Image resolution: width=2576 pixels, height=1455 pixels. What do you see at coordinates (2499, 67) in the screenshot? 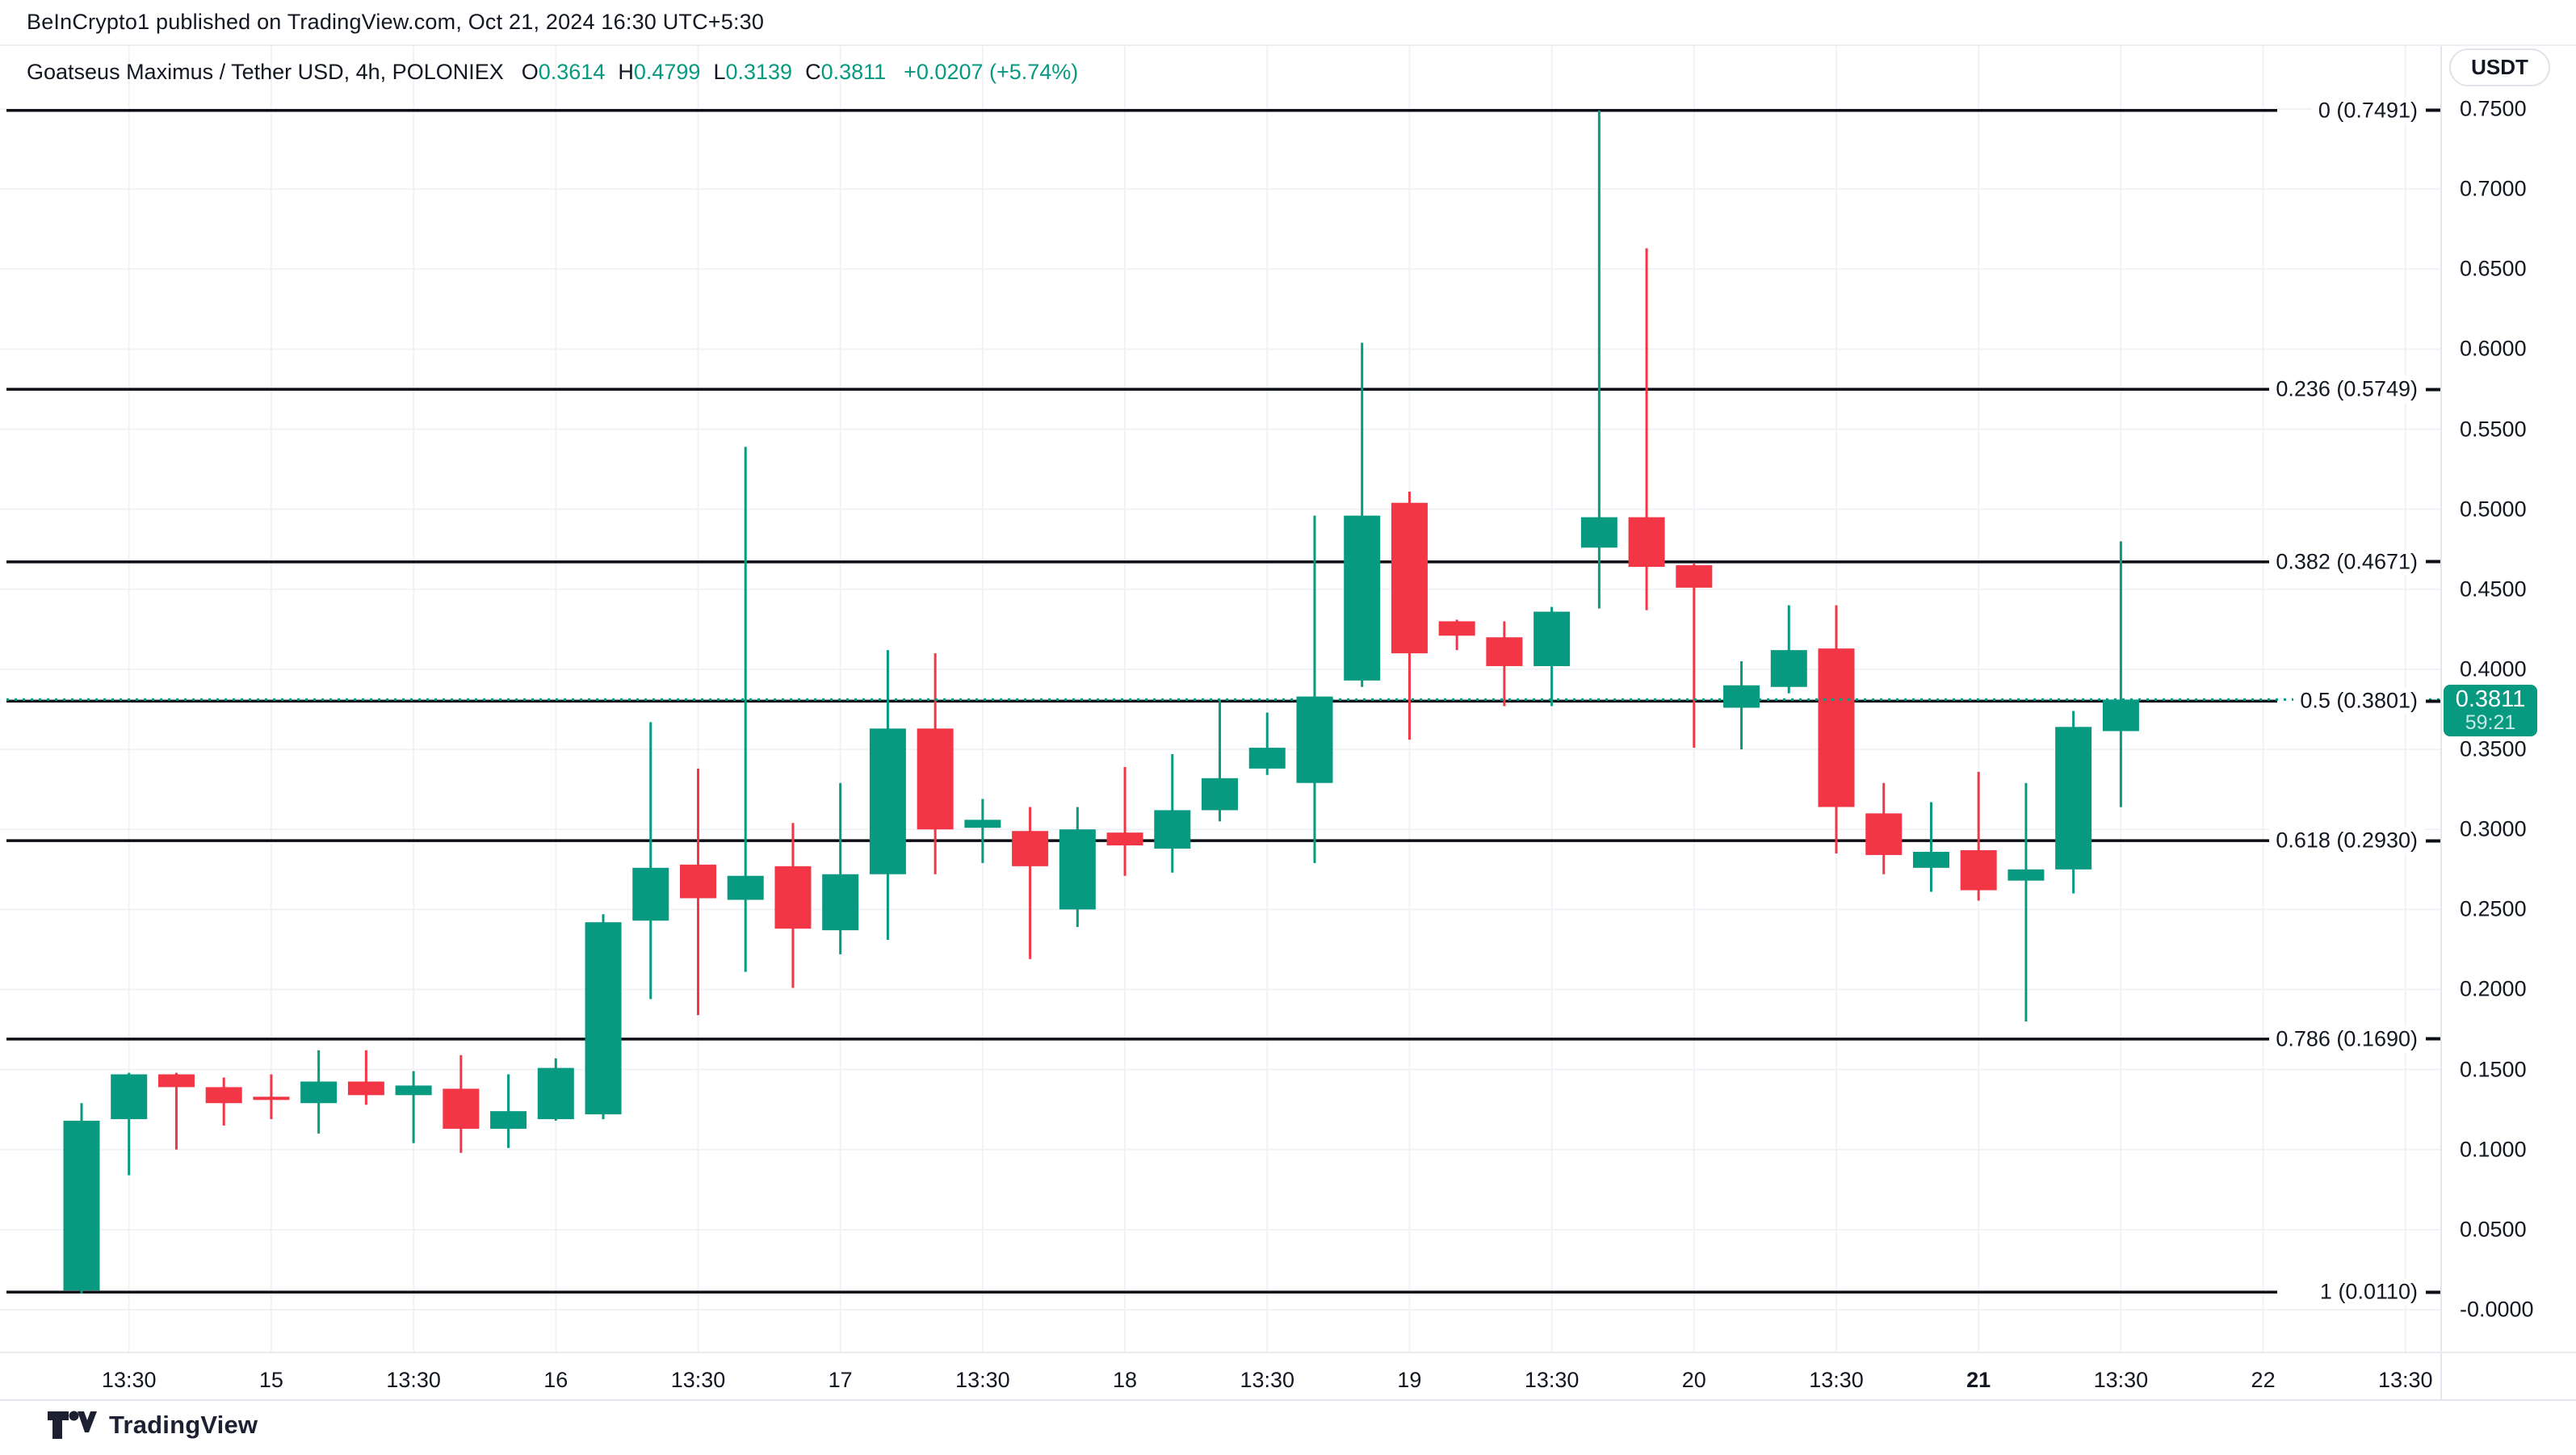
I see `currency-toggle-button: USDT` at bounding box center [2499, 67].